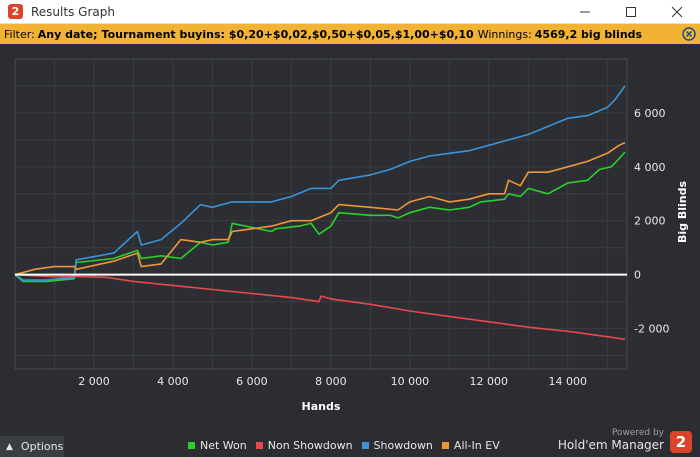  I want to click on y-tick-labels: -2 000 0 2 000 4 000 6 000, so click(651, 221).